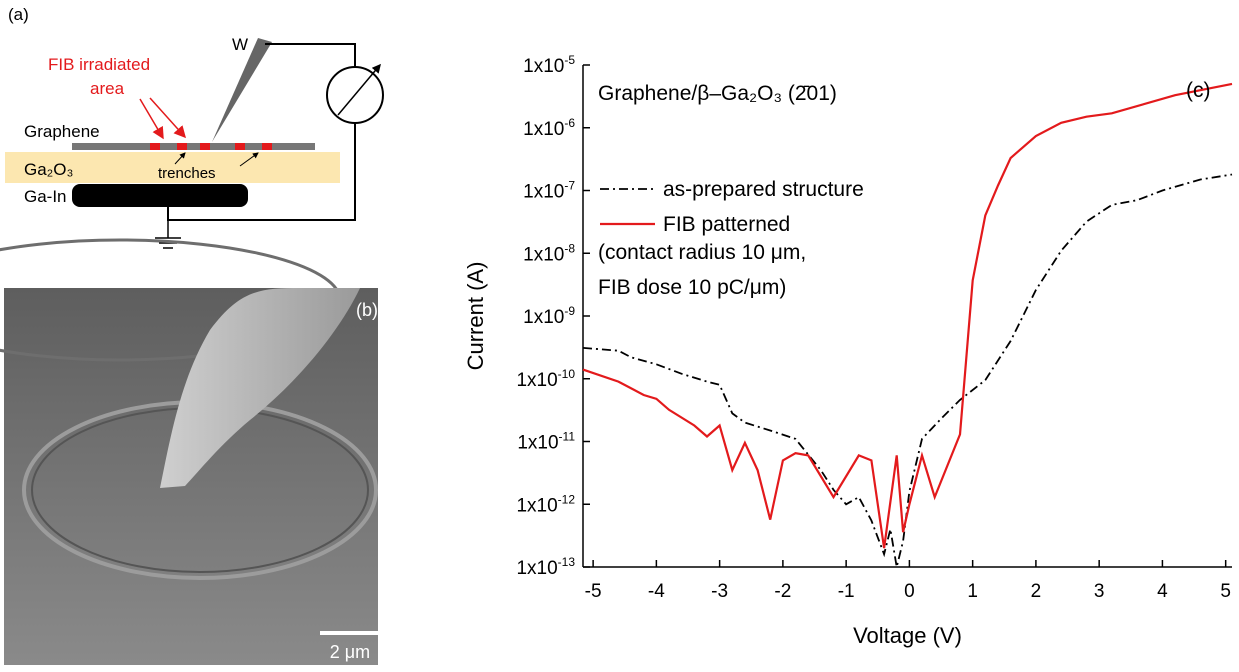  Describe the element at coordinates (160, 195) in the screenshot. I see `ga-in-contact` at that location.